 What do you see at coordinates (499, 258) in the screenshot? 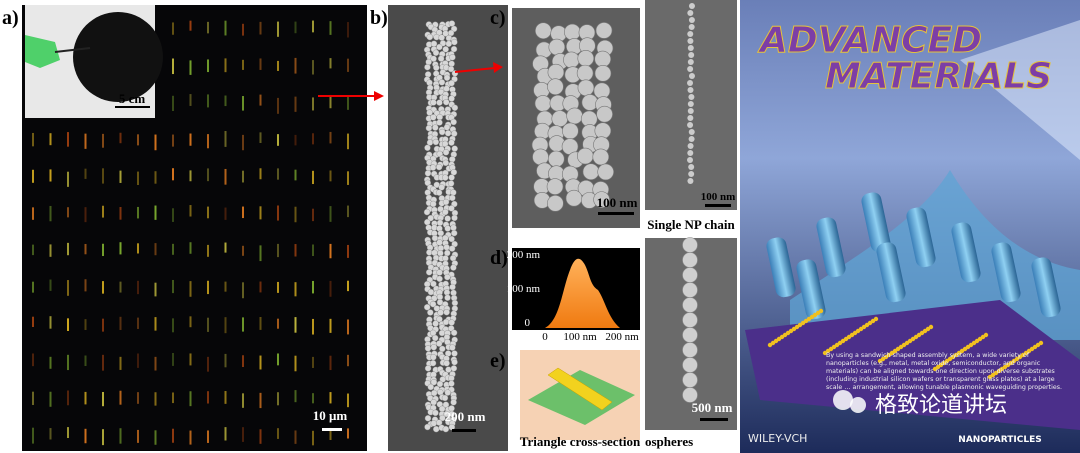
I see `panel-label: d)` at bounding box center [499, 258].